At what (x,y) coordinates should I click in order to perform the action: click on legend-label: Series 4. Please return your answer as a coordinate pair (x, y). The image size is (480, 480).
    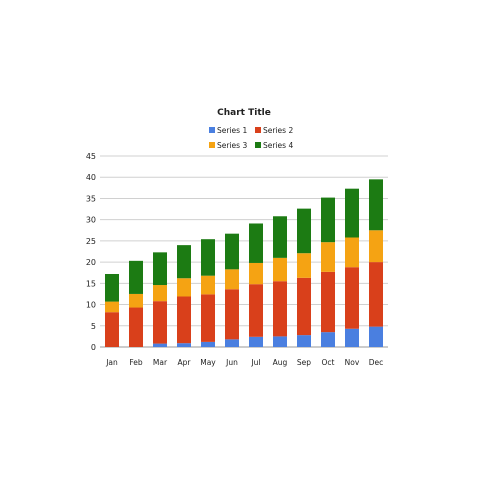
    Looking at the image, I should click on (278, 145).